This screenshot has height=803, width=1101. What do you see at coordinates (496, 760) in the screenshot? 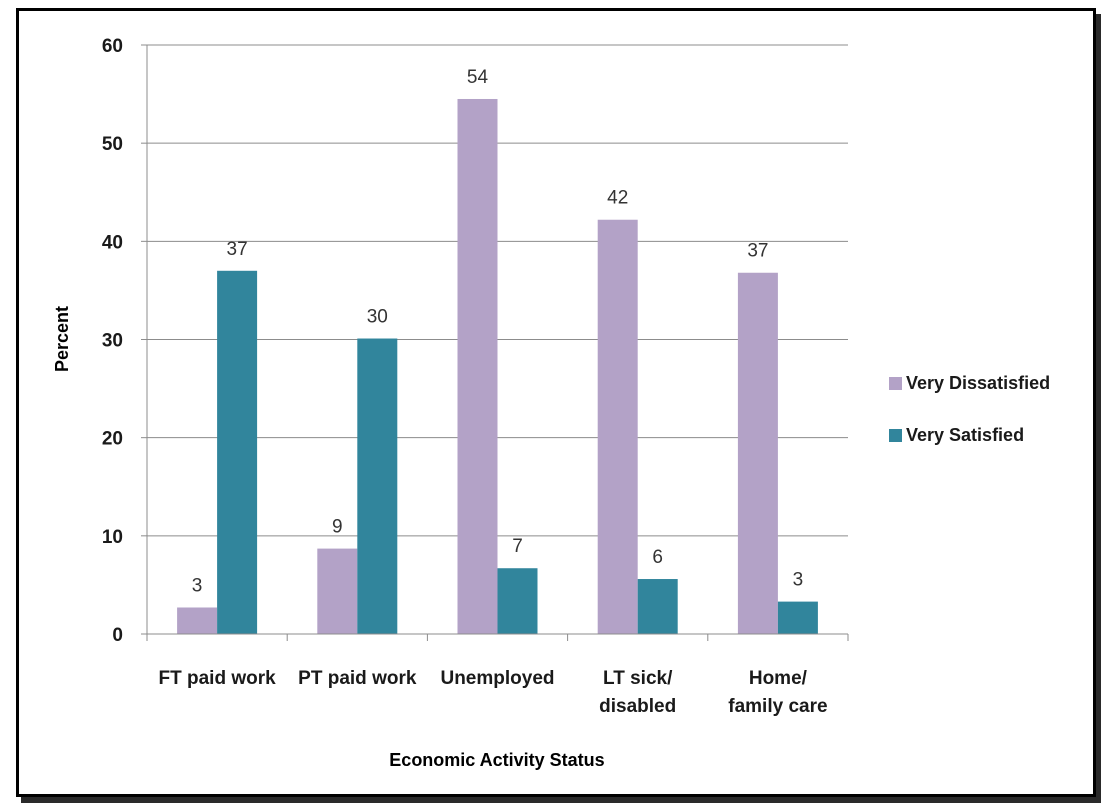
I see `x-axis-title: Economic Activity Status` at bounding box center [496, 760].